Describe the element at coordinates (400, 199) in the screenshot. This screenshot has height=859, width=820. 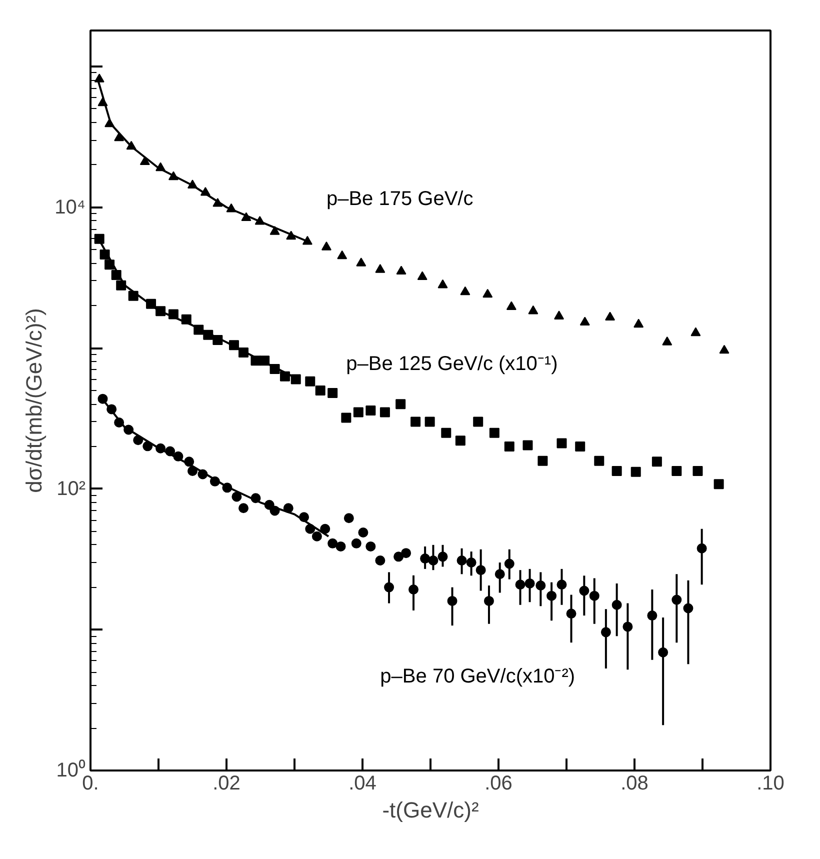
I see `series-label: p–Be 175 GeV/c` at that location.